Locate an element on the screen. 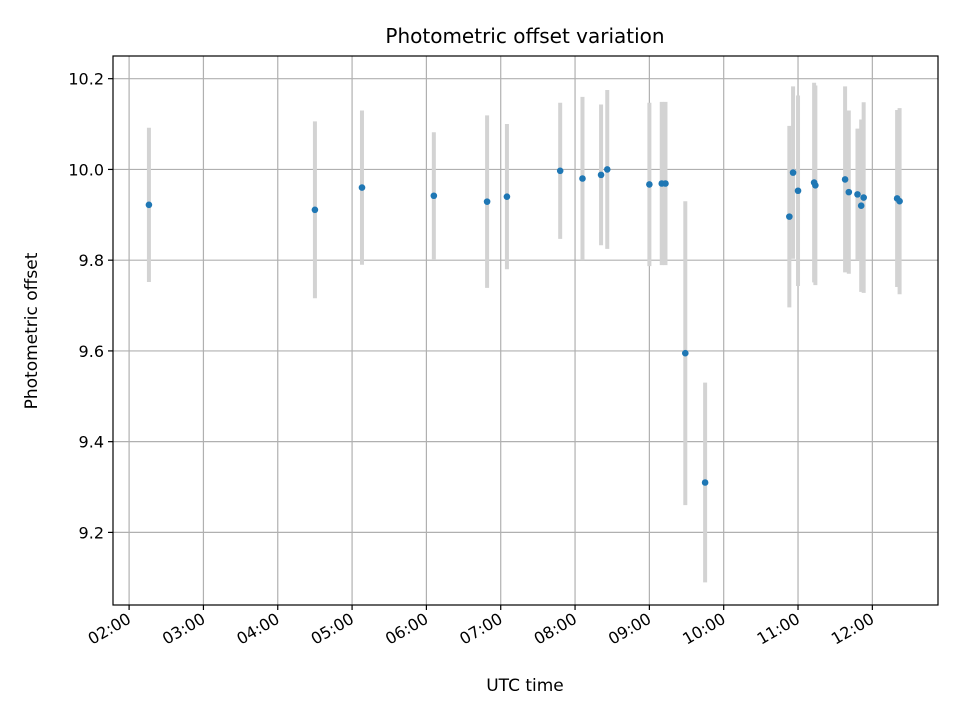  y-tick-label: 10.2 is located at coordinates (86, 79).